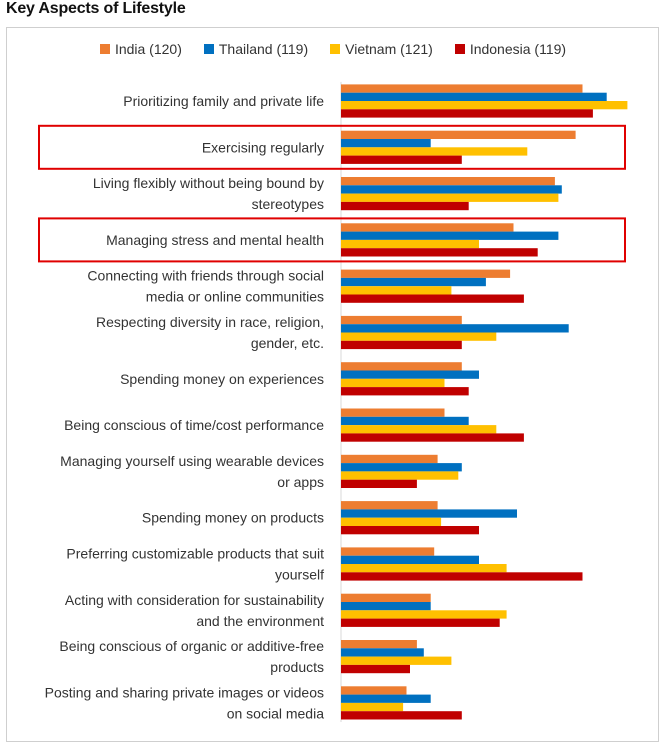  Describe the element at coordinates (148, 49) in the screenshot. I see `legend-label-india: India (120)` at that location.